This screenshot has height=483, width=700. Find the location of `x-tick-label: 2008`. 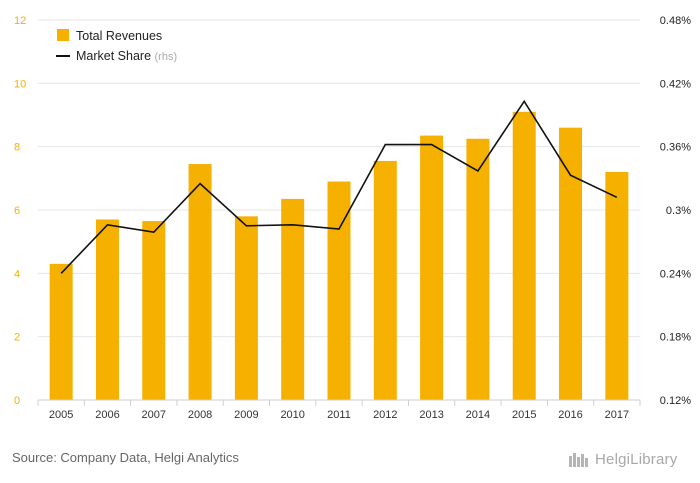

x-tick-label: 2008 is located at coordinates (200, 415).